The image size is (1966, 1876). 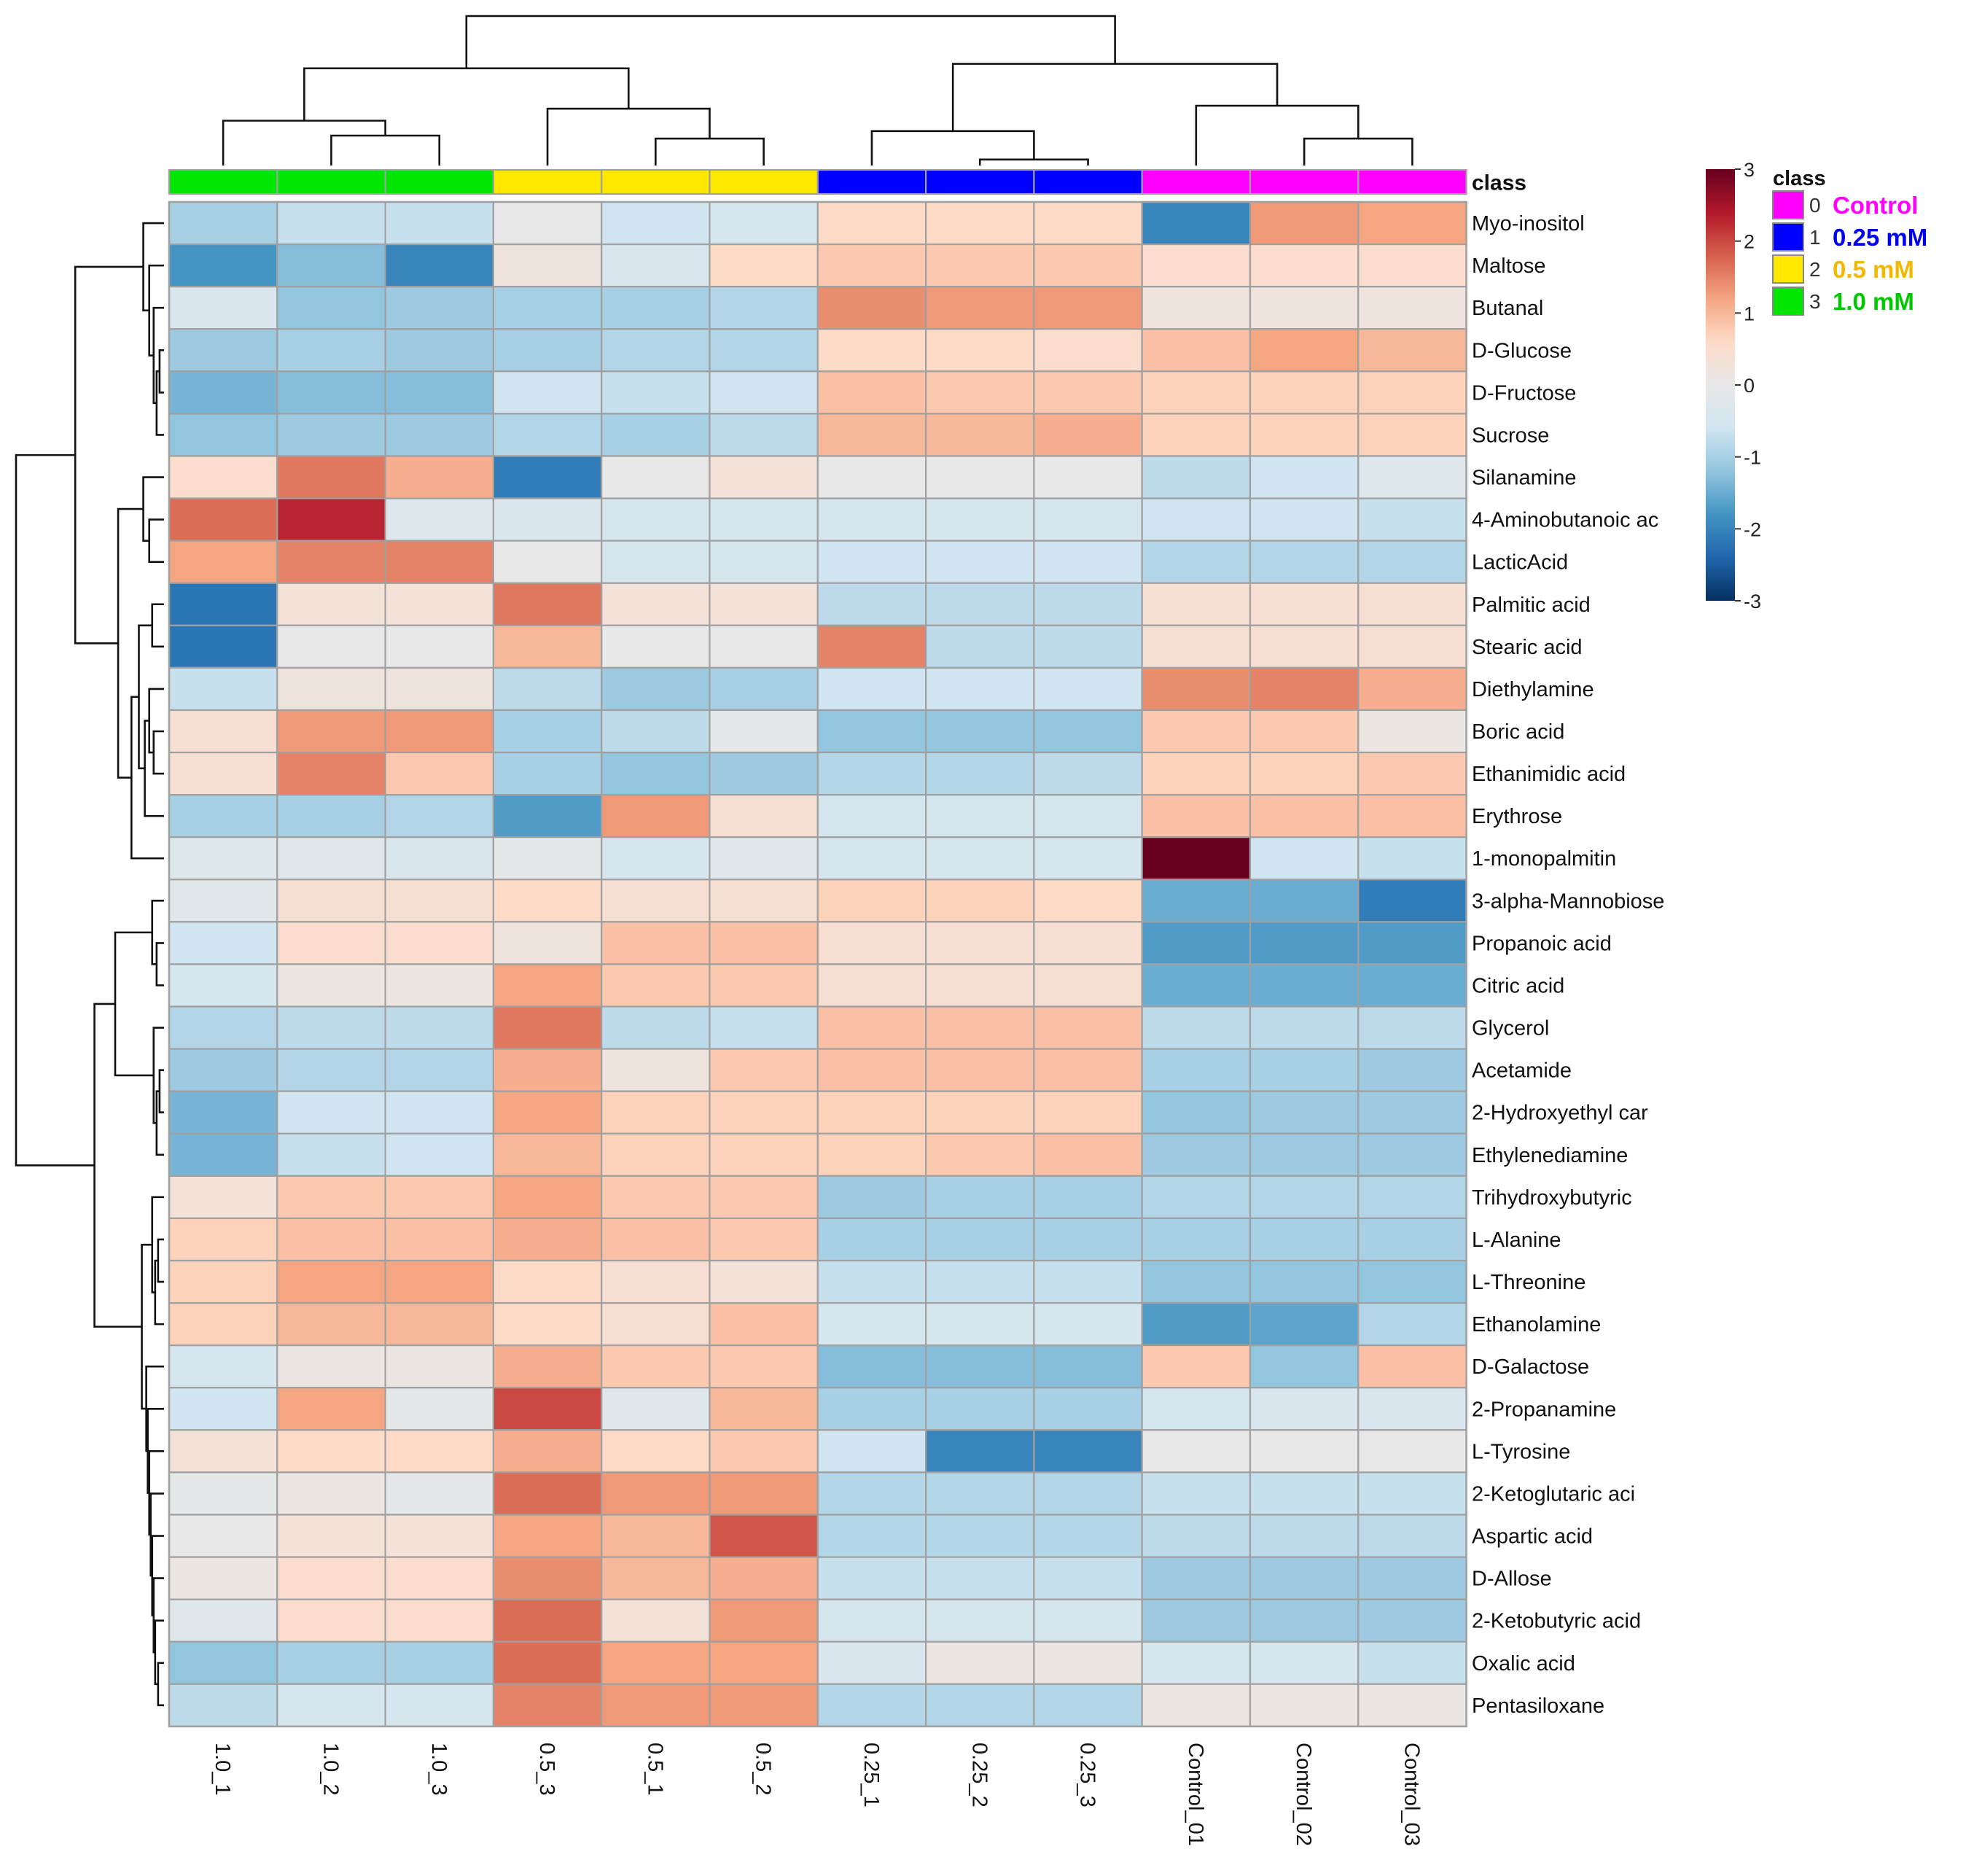 What do you see at coordinates (1533, 689) in the screenshot?
I see `row-label: Diethylamine` at bounding box center [1533, 689].